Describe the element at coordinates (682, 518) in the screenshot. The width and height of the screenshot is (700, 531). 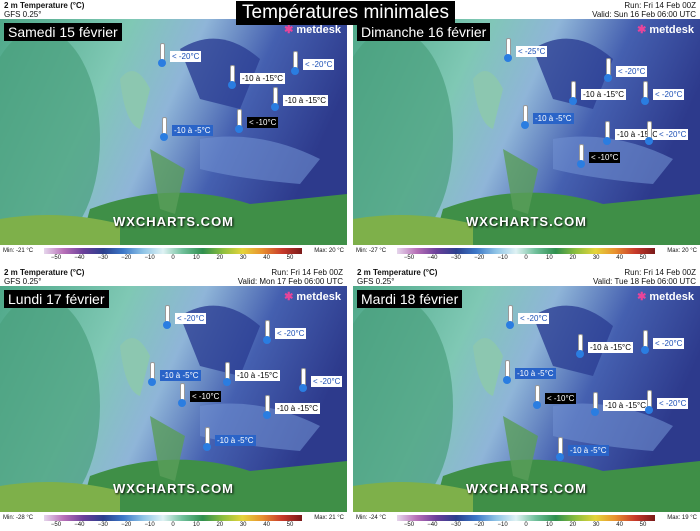
I see `max-label: Max: 19 °C` at that location.